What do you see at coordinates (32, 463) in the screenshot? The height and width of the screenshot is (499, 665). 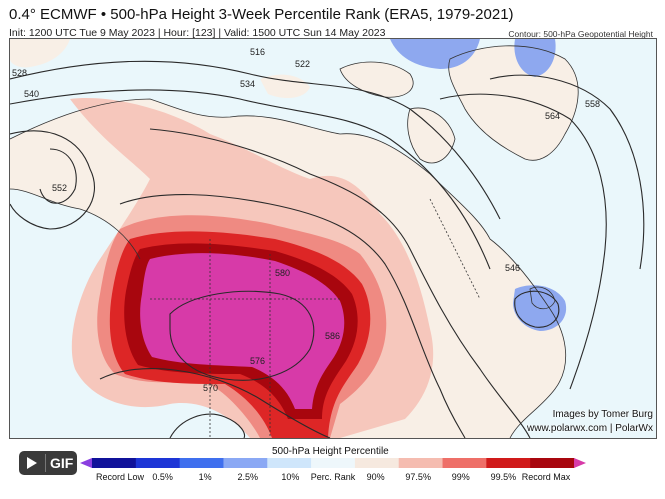 I see `play-icon` at bounding box center [32, 463].